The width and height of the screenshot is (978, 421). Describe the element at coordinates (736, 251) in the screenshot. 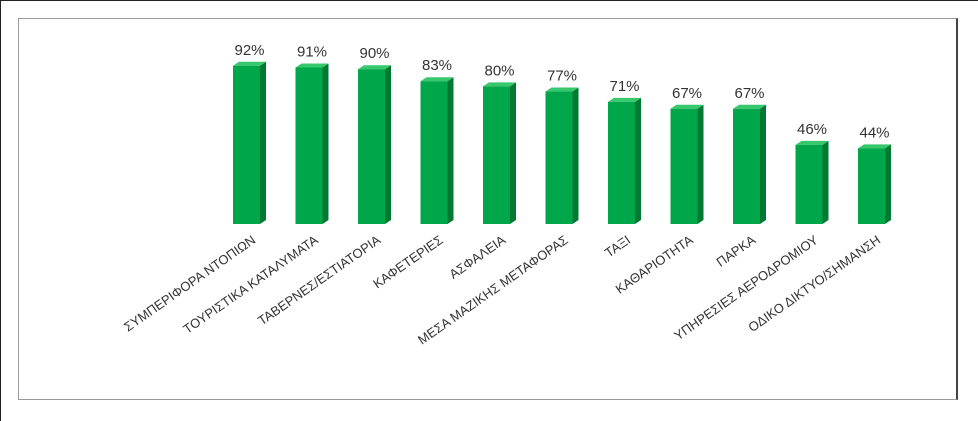

I see `category-label: ΠΑΡΚΑ` at that location.